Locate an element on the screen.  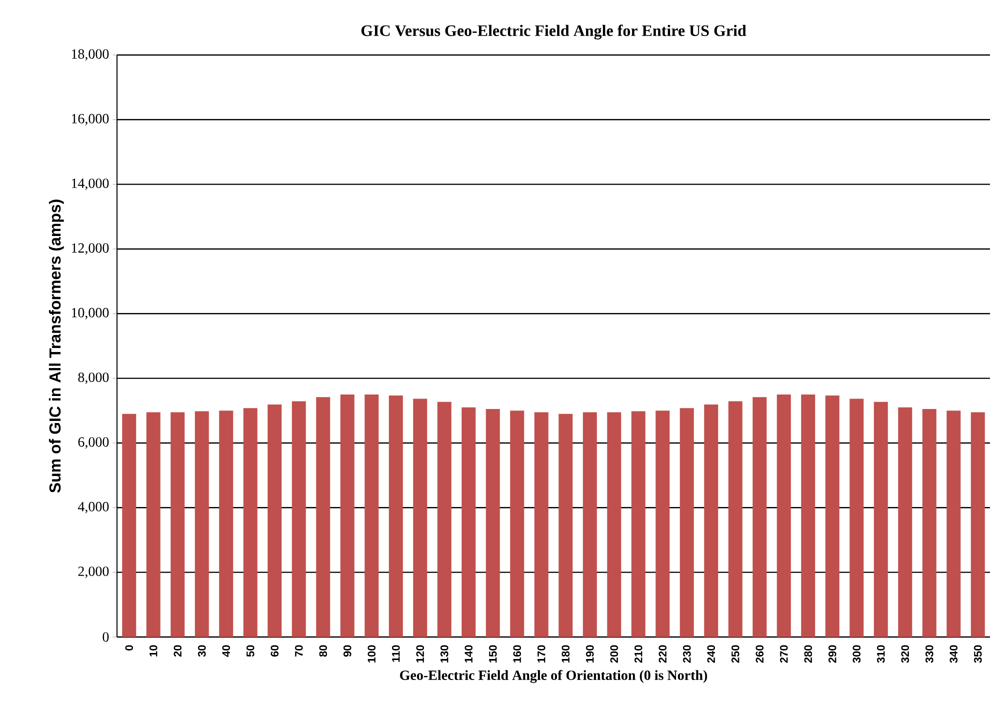
x-tick-label: 120 is located at coordinates (420, 653).